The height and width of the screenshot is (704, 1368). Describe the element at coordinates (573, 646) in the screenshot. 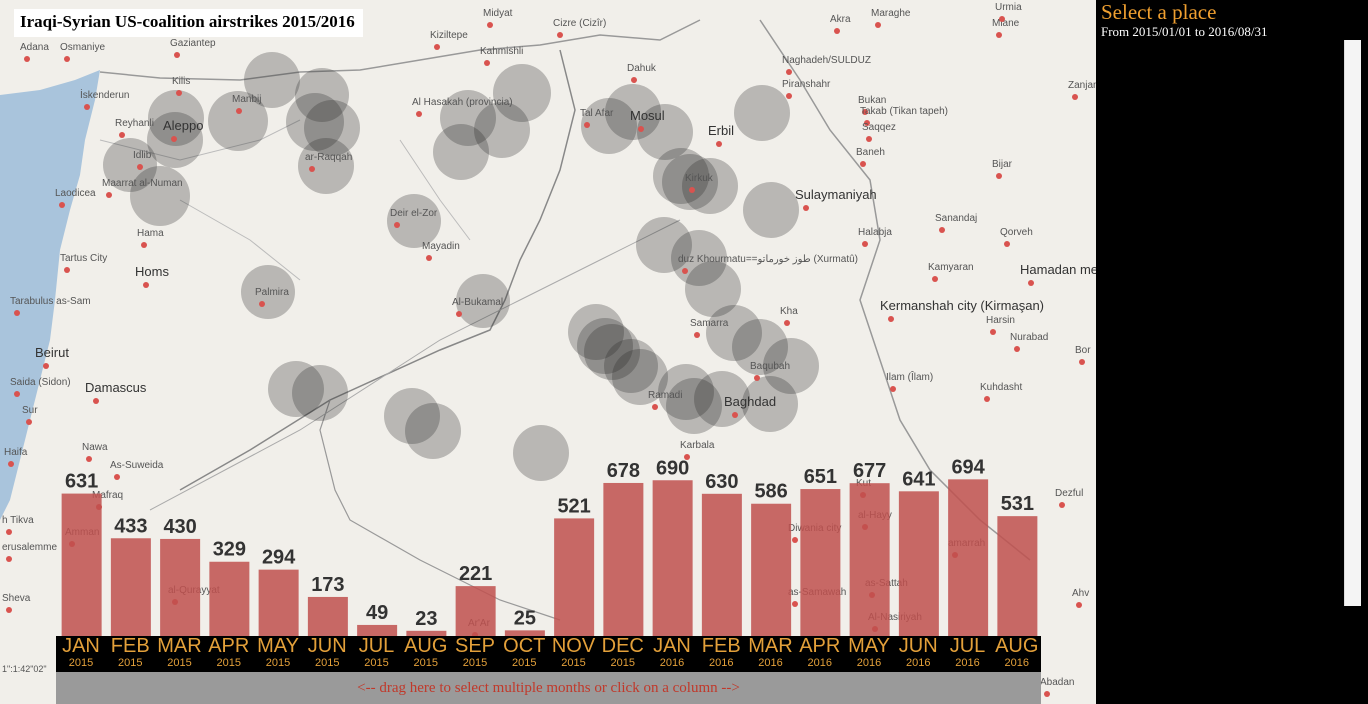

I see `month-name: NOV` at that location.